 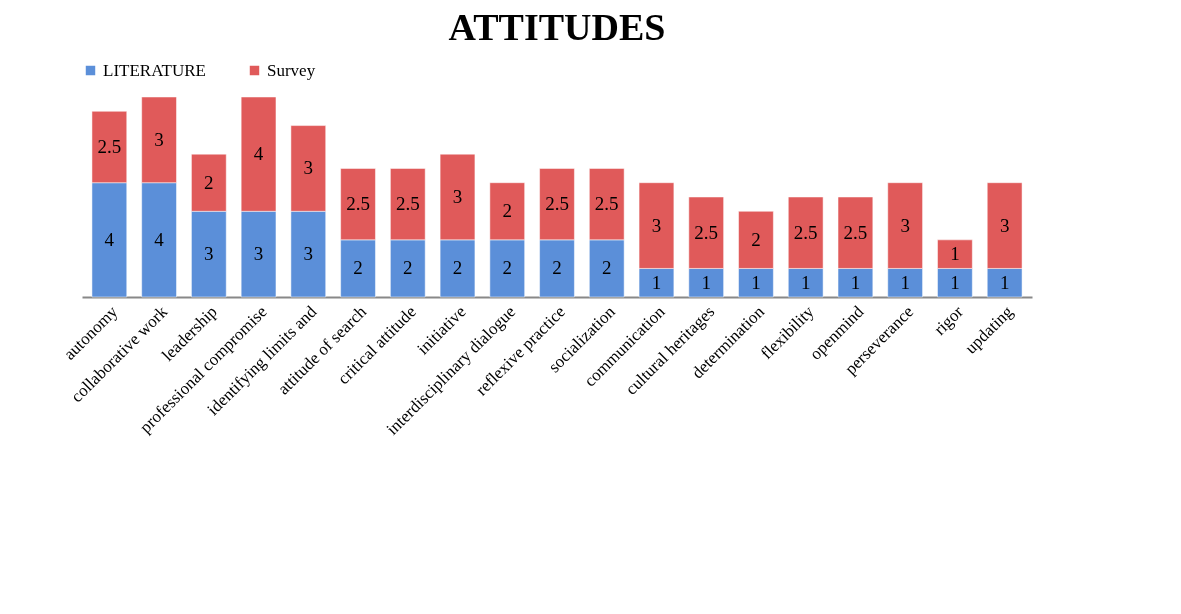 What do you see at coordinates (154, 70) in the screenshot?
I see `legend-label: LITERATURE` at bounding box center [154, 70].